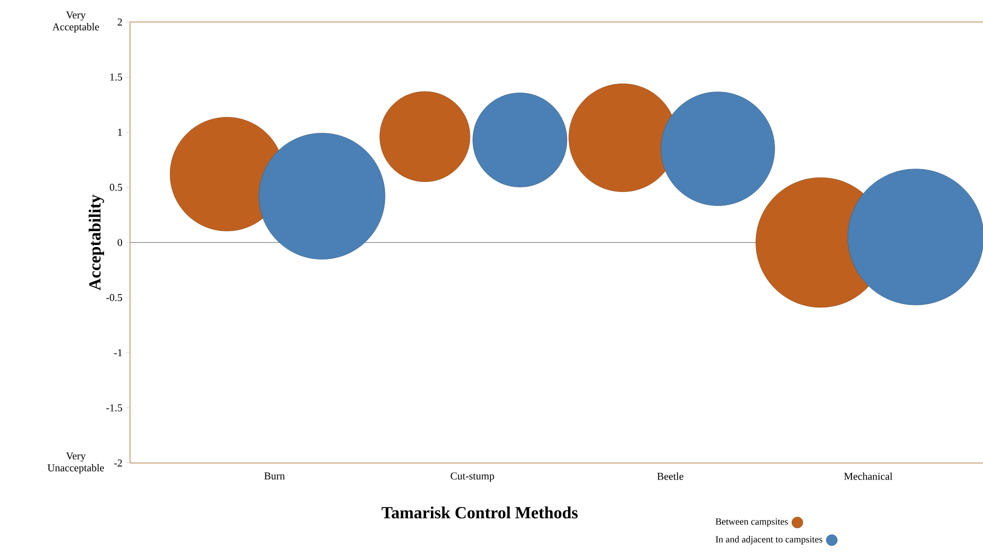 This screenshot has width=983, height=554. I want to click on y-tick-label: 1.5, so click(116, 77).